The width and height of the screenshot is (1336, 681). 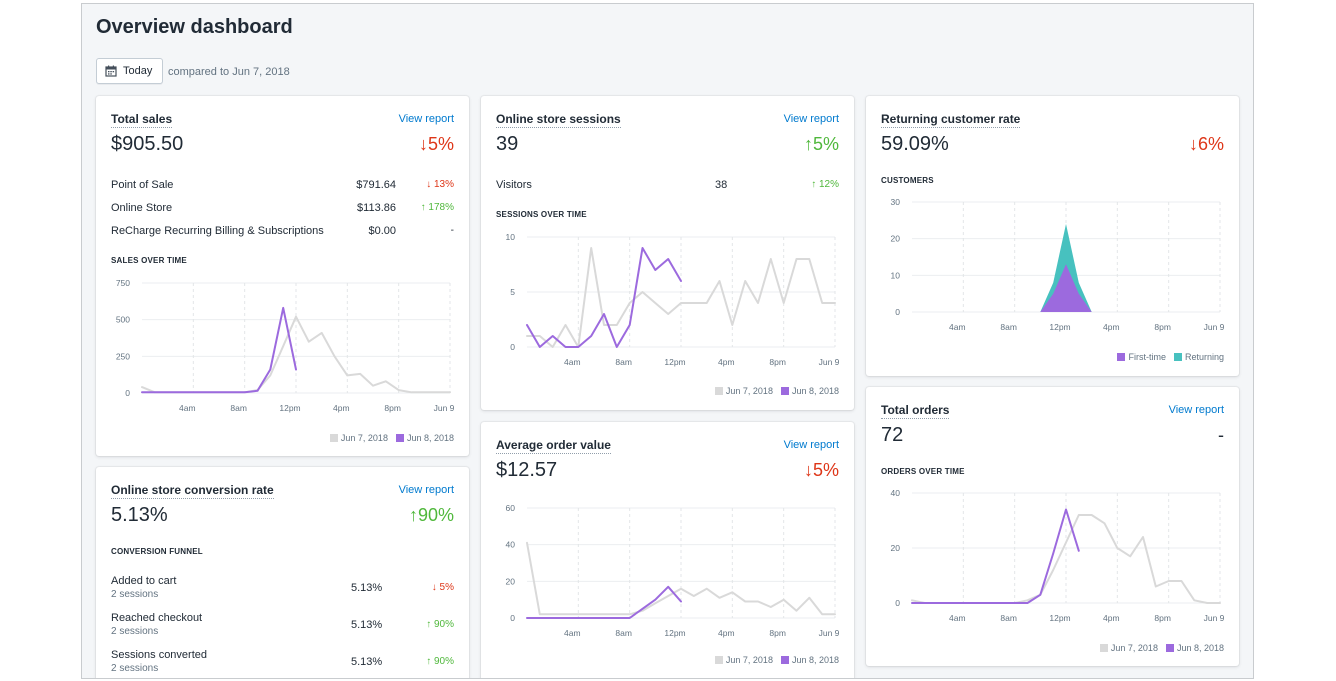 I want to click on section-label: SALES OVER TIME, so click(x=149, y=260).